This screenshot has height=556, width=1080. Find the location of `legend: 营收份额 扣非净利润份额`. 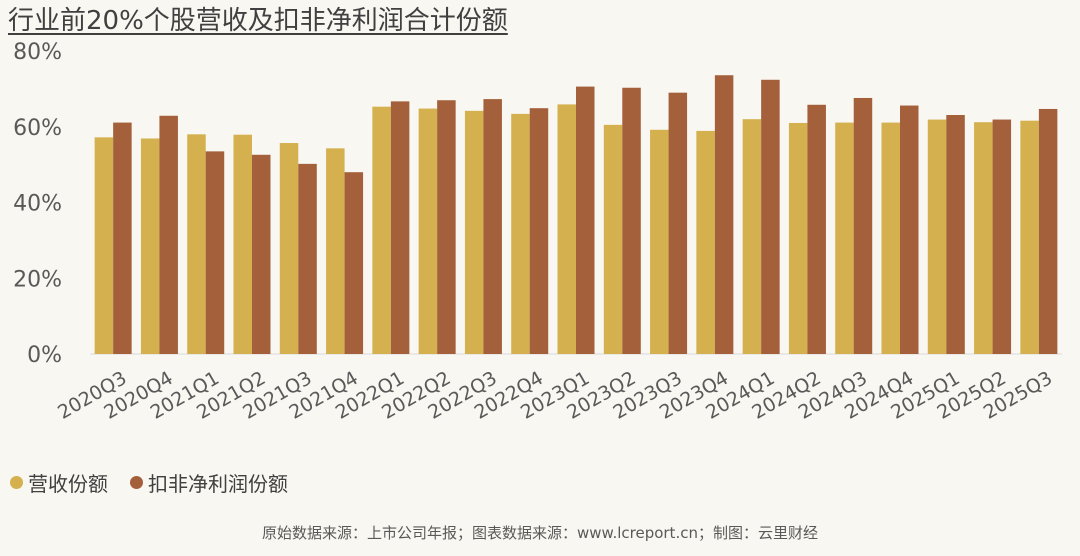

legend: 营收份额 扣非净利润份额 is located at coordinates (160, 482).